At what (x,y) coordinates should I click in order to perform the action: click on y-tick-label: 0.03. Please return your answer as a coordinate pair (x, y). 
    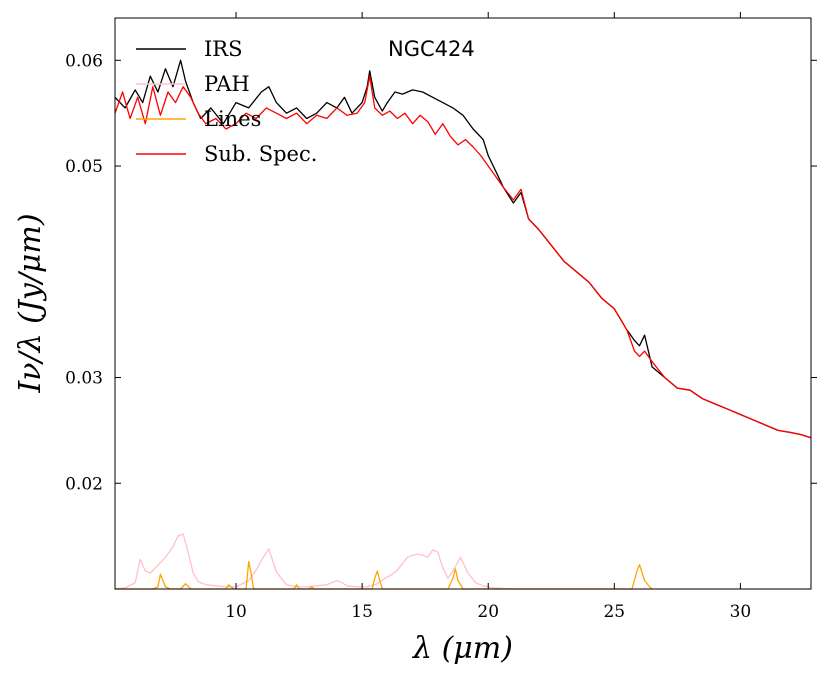
    Looking at the image, I should click on (84, 379).